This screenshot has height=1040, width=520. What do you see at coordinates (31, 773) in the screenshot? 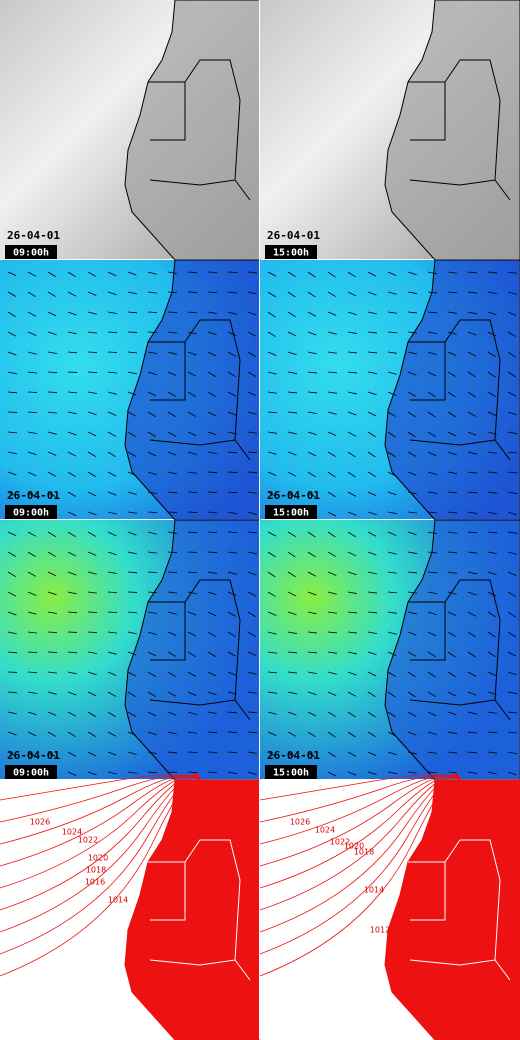
I see `time-label: 09:00h` at bounding box center [31, 773].